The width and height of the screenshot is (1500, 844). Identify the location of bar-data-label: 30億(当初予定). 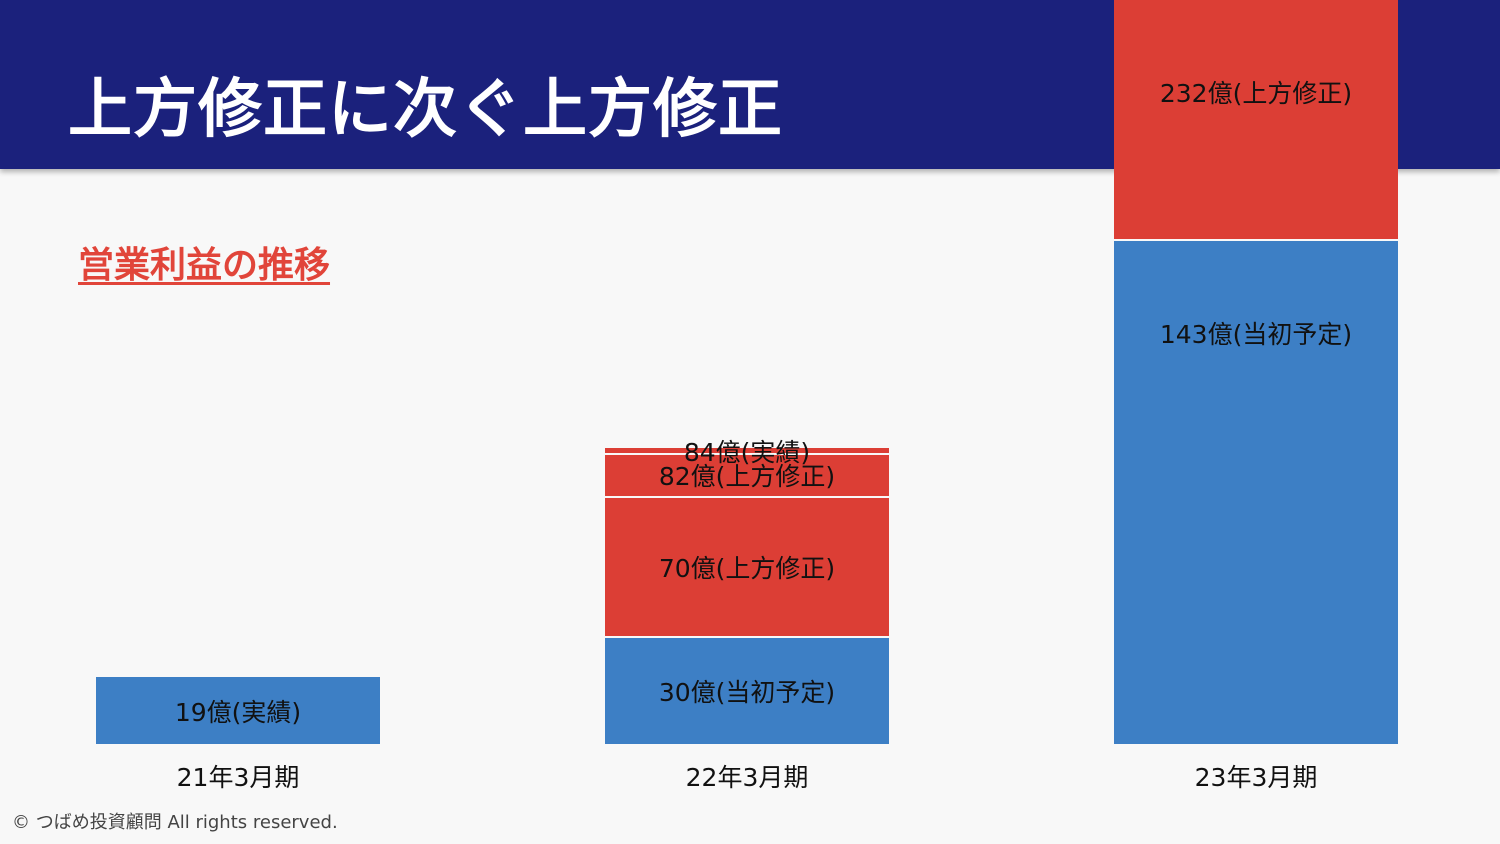
(747, 693).